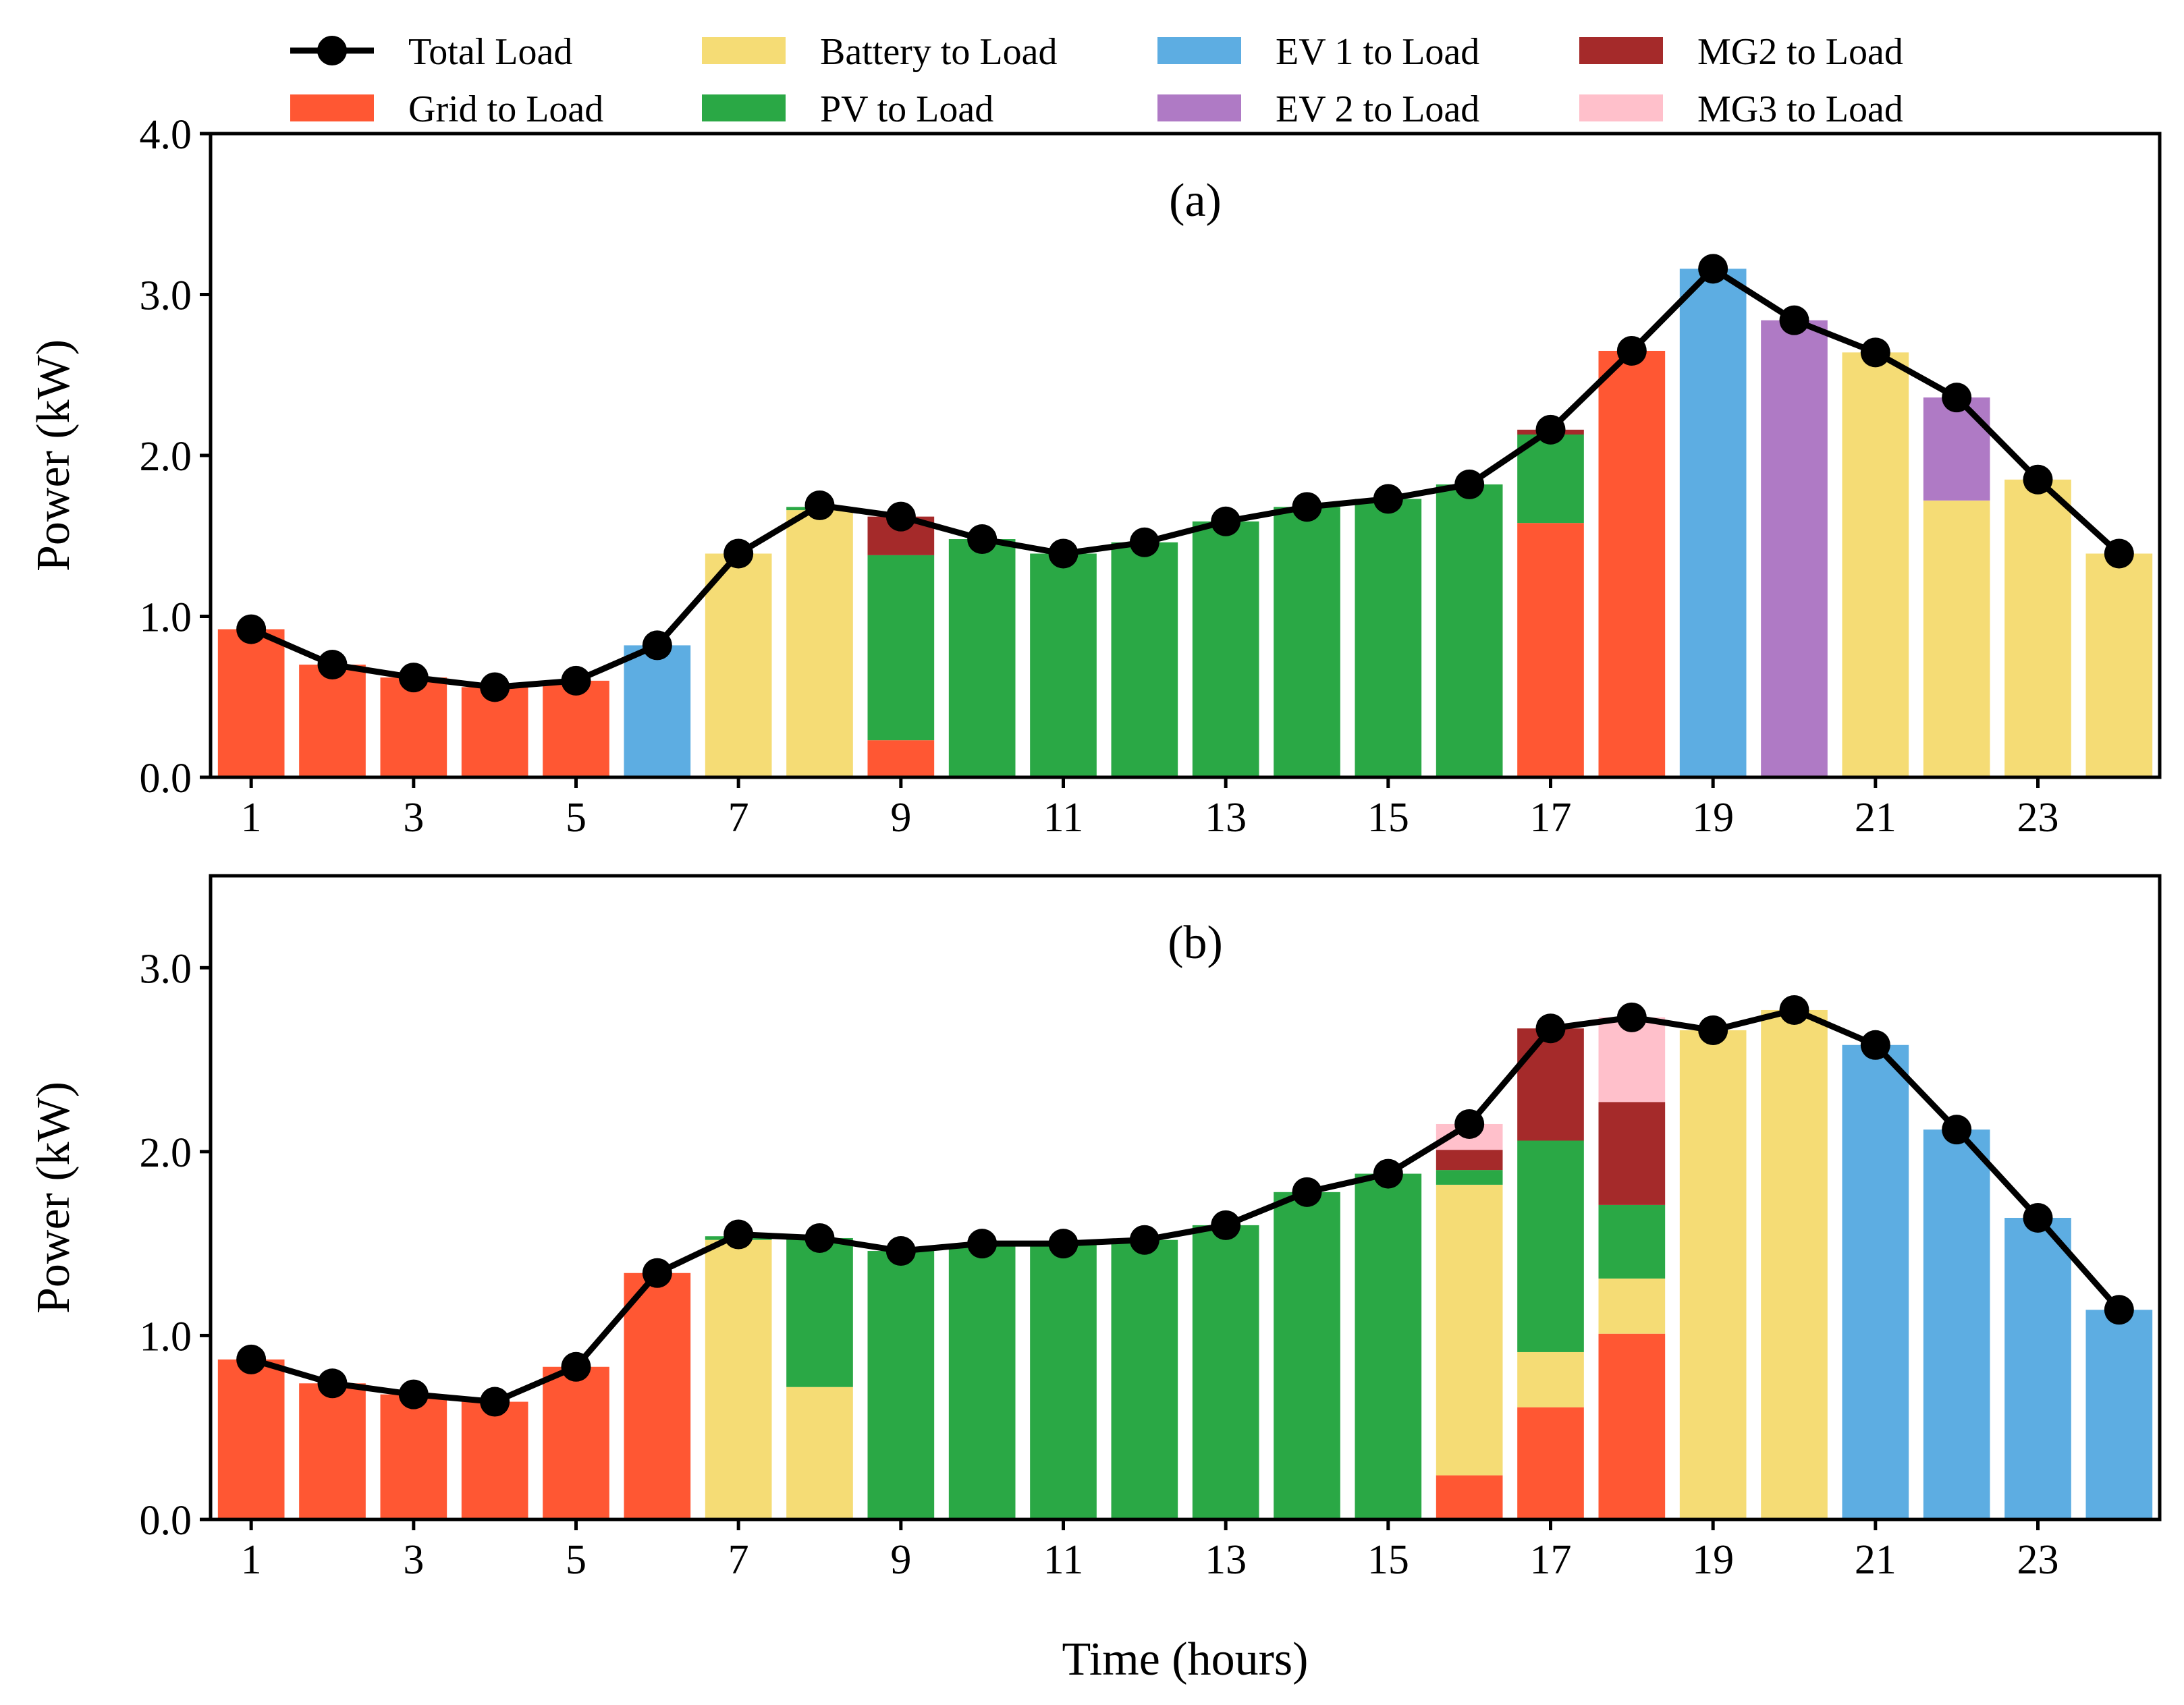  I want to click on legend-item-grid: Grid to Load, so click(447, 109).